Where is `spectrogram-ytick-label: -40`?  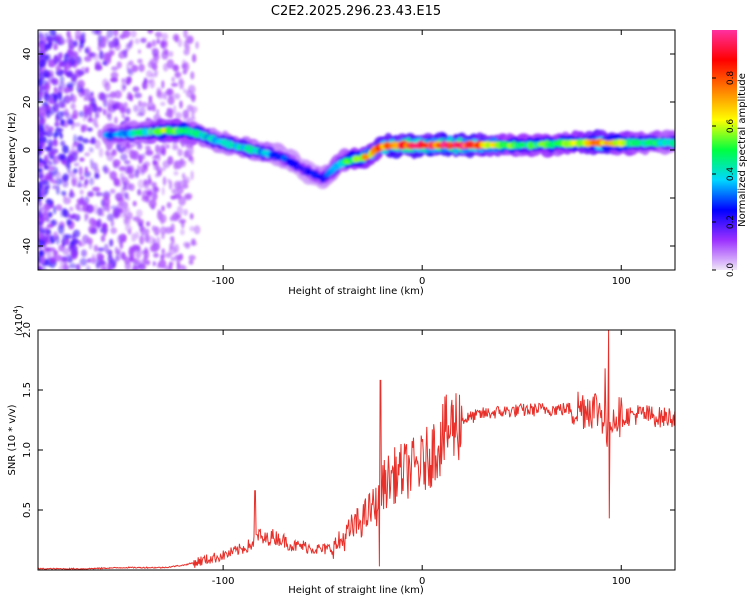
spectrogram-ytick-label: -40 is located at coordinates (27, 246).